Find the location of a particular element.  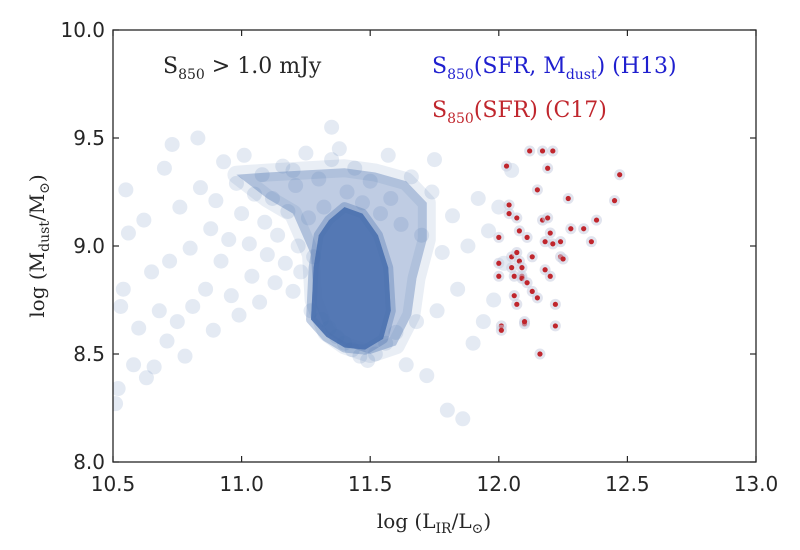

y-tick-label: 8.5 is located at coordinates (89, 354).